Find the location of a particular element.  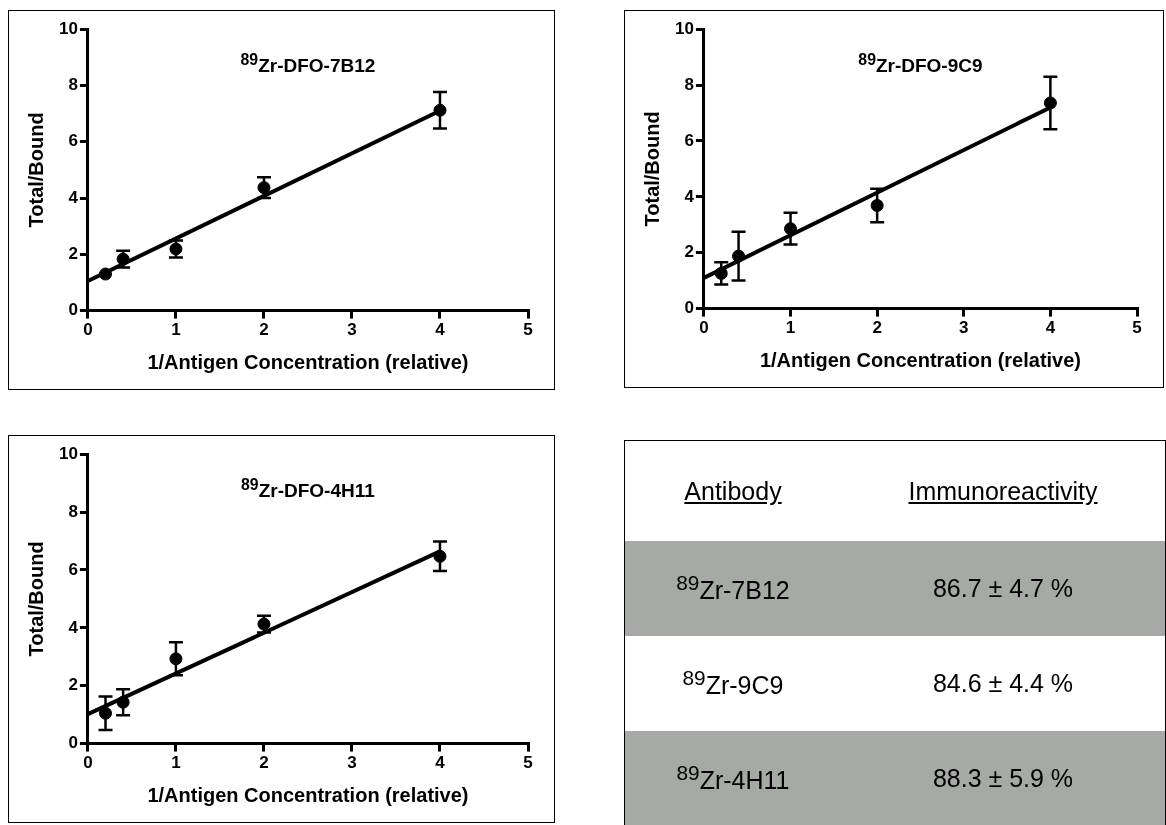

text: $^{89}$Zr-DFO-9C9 is located at coordinates (920, 64).